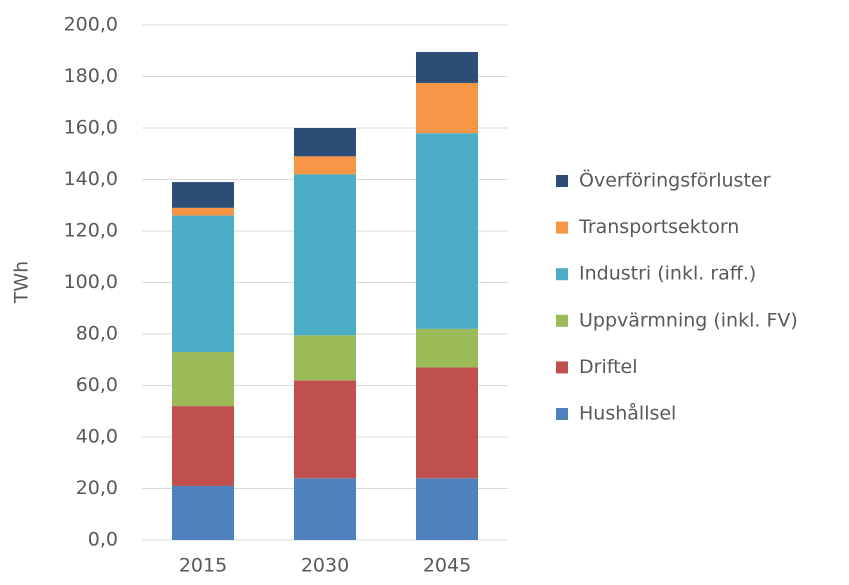 The width and height of the screenshot is (849, 585). Describe the element at coordinates (97, 437) in the screenshot. I see `y-tick-label: 40,0` at that location.